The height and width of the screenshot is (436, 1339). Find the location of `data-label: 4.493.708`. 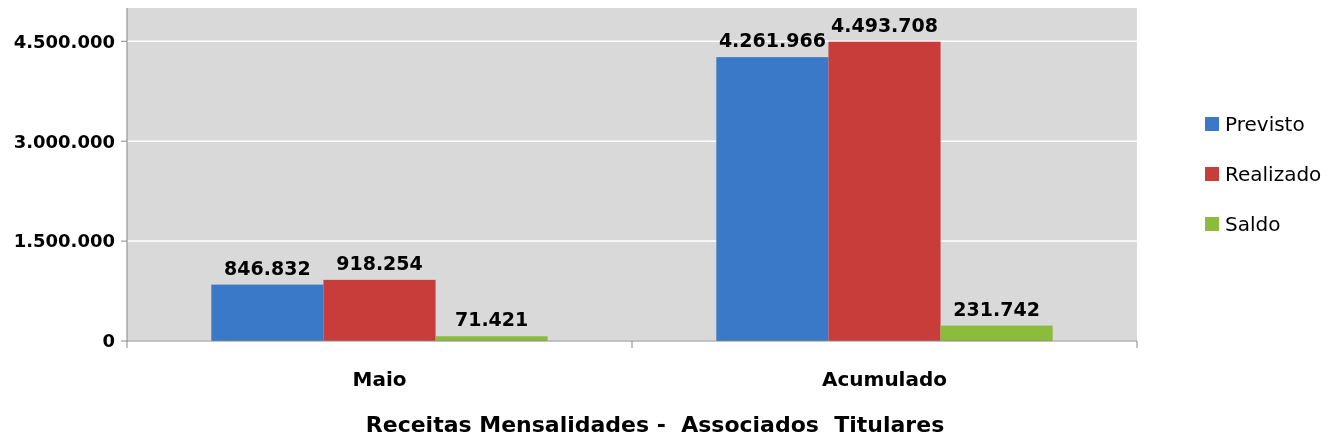

data-label: 4.493.708 is located at coordinates (884, 24).